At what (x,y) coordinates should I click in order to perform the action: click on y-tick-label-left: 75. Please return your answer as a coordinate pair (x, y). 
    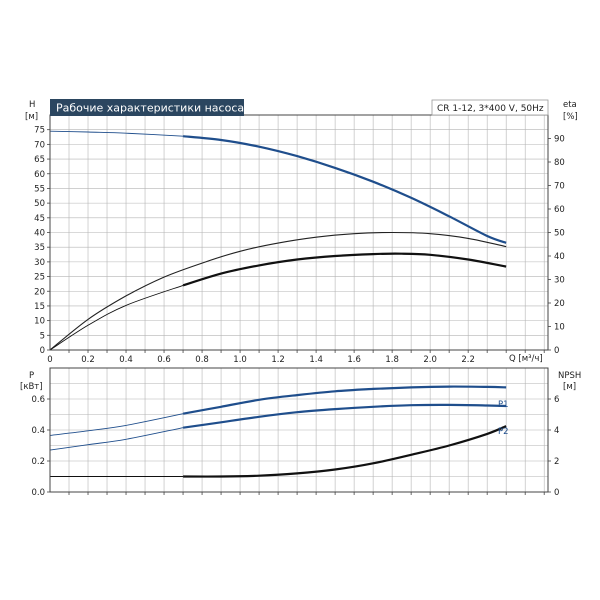
    Looking at the image, I should click on (39, 131).